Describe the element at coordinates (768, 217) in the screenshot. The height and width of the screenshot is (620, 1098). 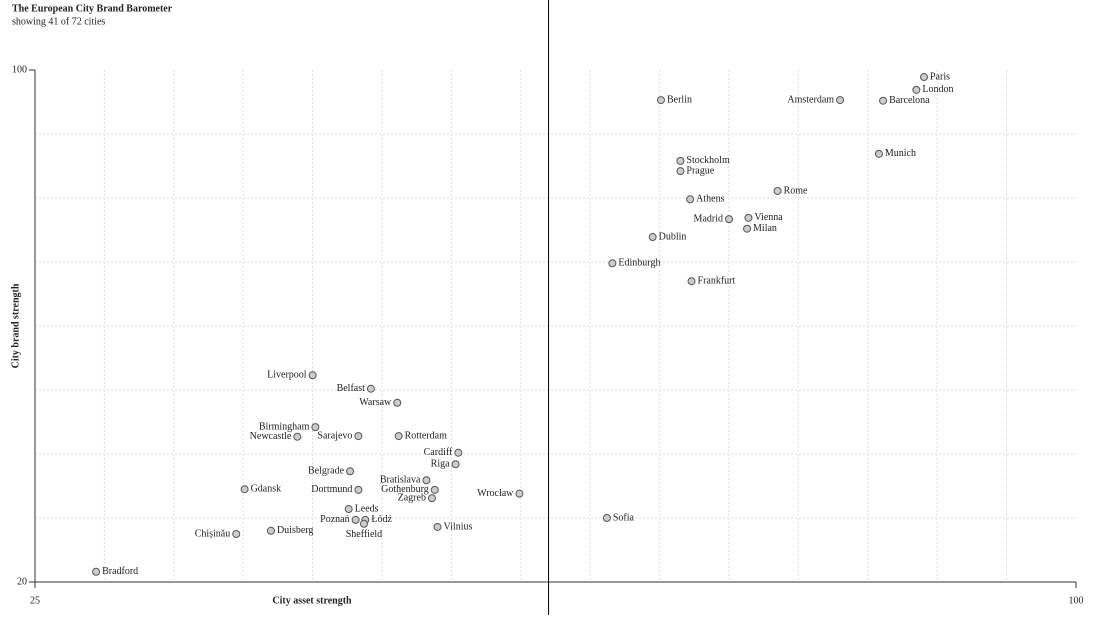
I see `point-label: Vienna` at that location.